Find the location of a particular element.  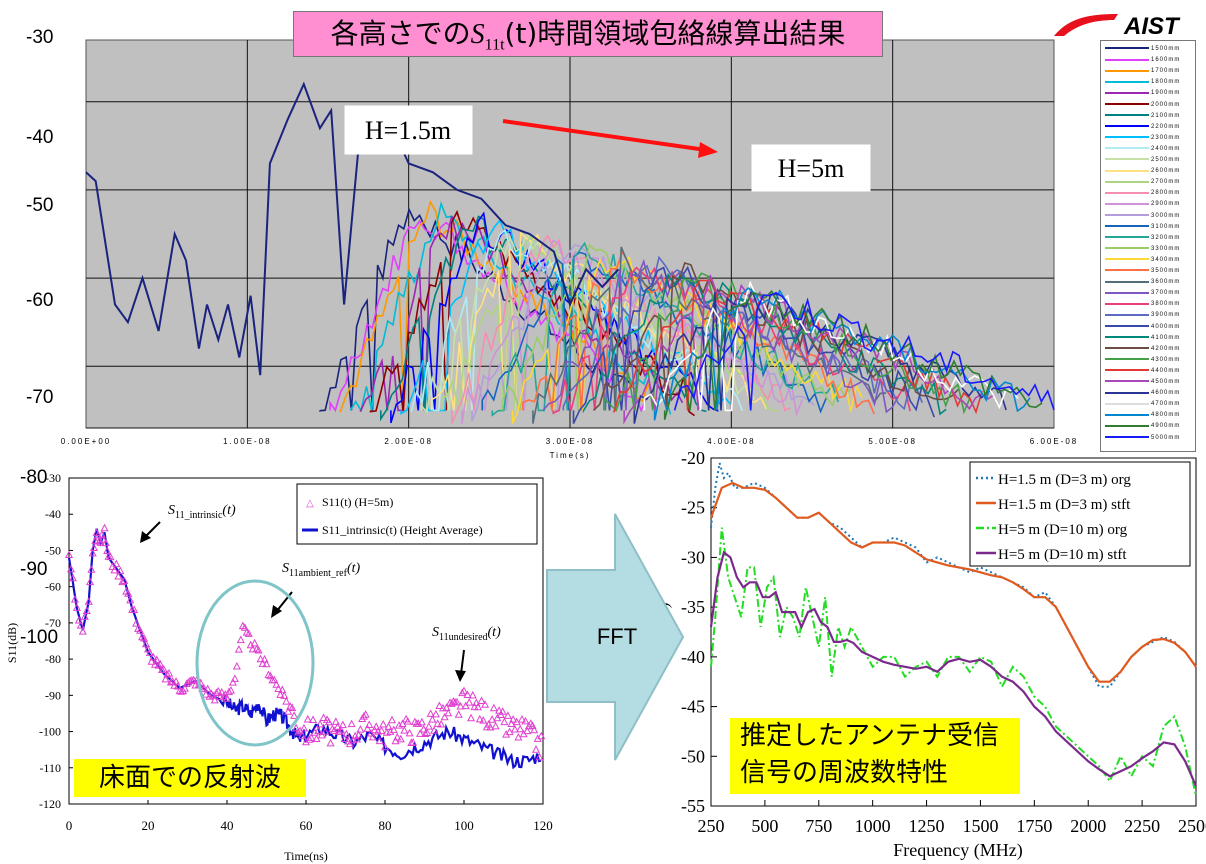

left-xtick: 40 is located at coordinates (227, 825).